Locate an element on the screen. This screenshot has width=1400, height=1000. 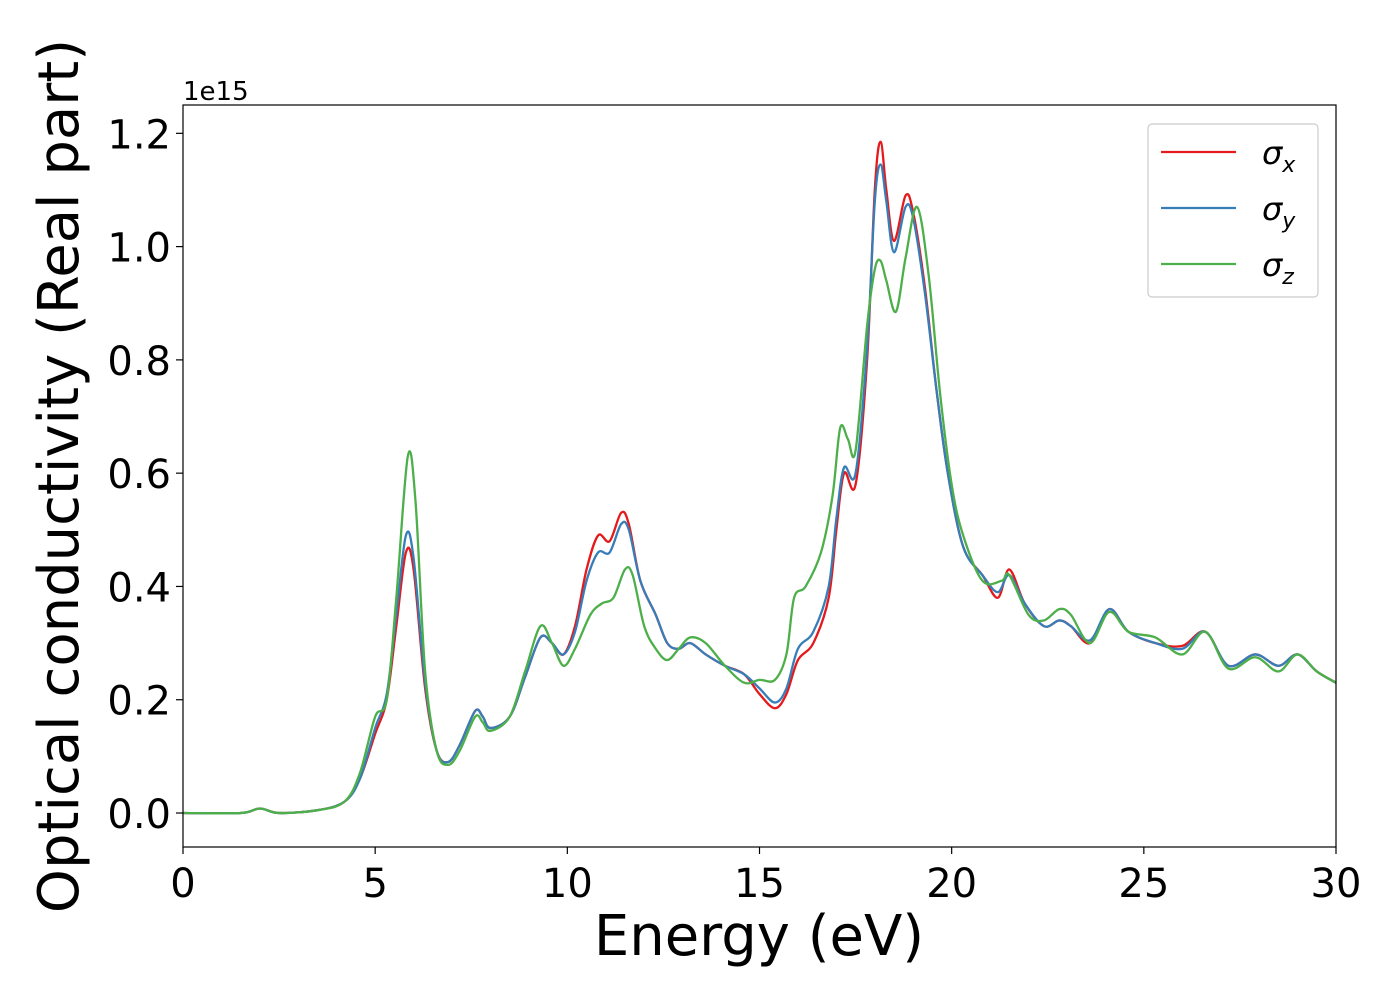
y-tick-label: 1.2 is located at coordinates (139, 135).